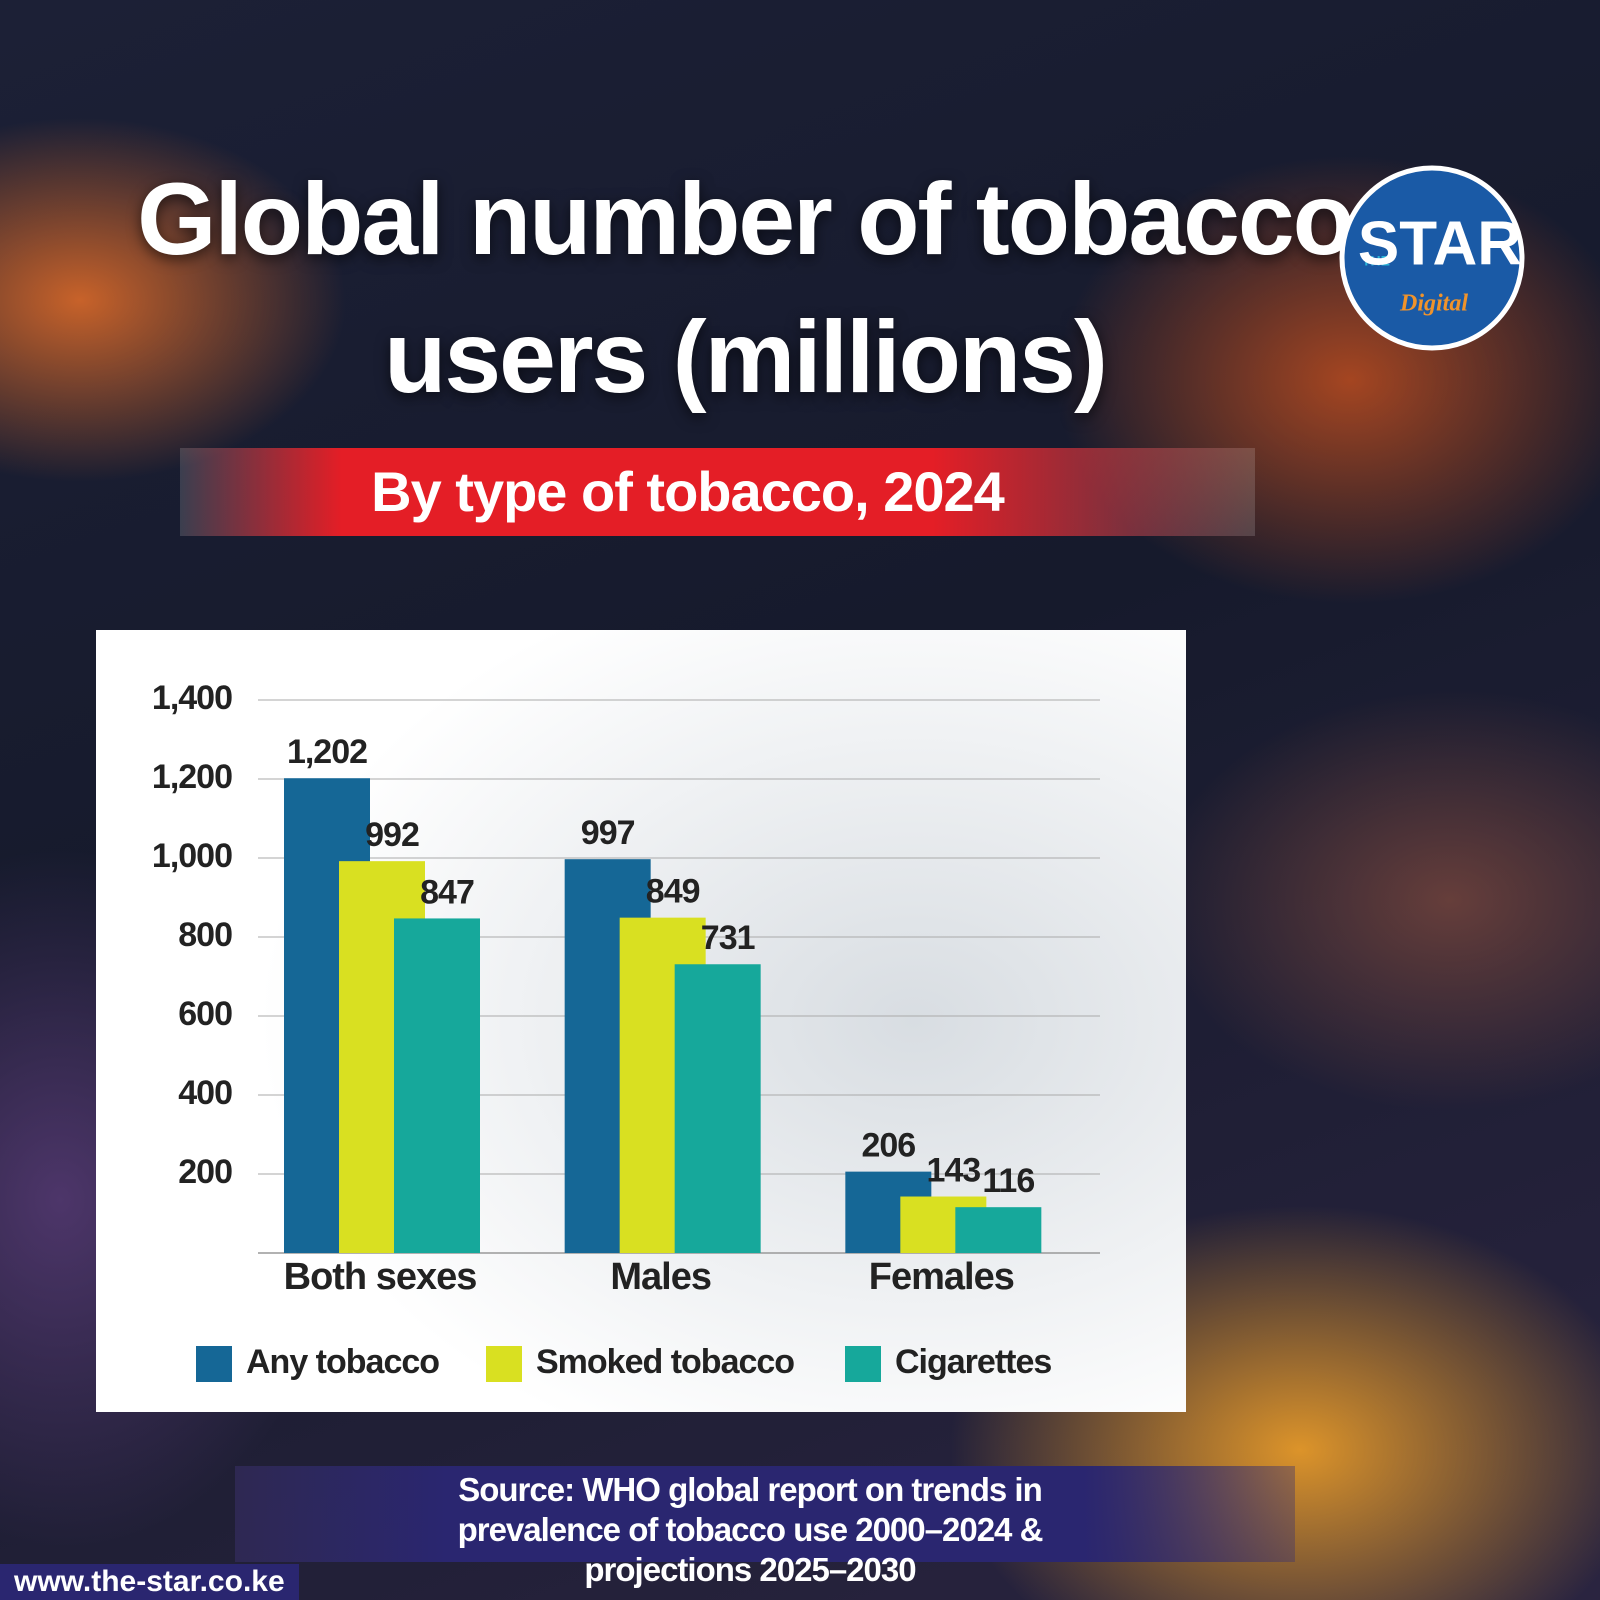 This screenshot has height=1600, width=1600. What do you see at coordinates (941, 1277) in the screenshot?
I see `x-tick-label: Females` at bounding box center [941, 1277].